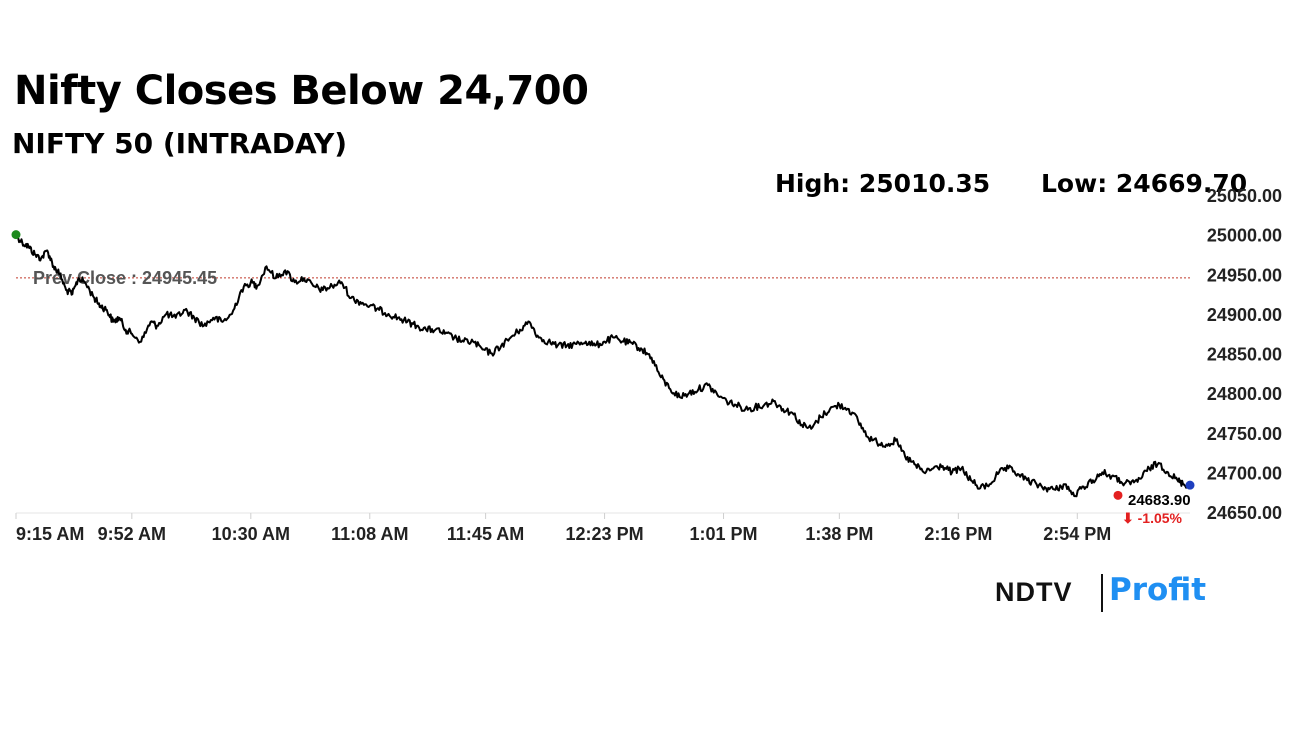 The height and width of the screenshot is (729, 1296). Describe the element at coordinates (1118, 495) in the screenshot. I see `last-value-marker` at that location.